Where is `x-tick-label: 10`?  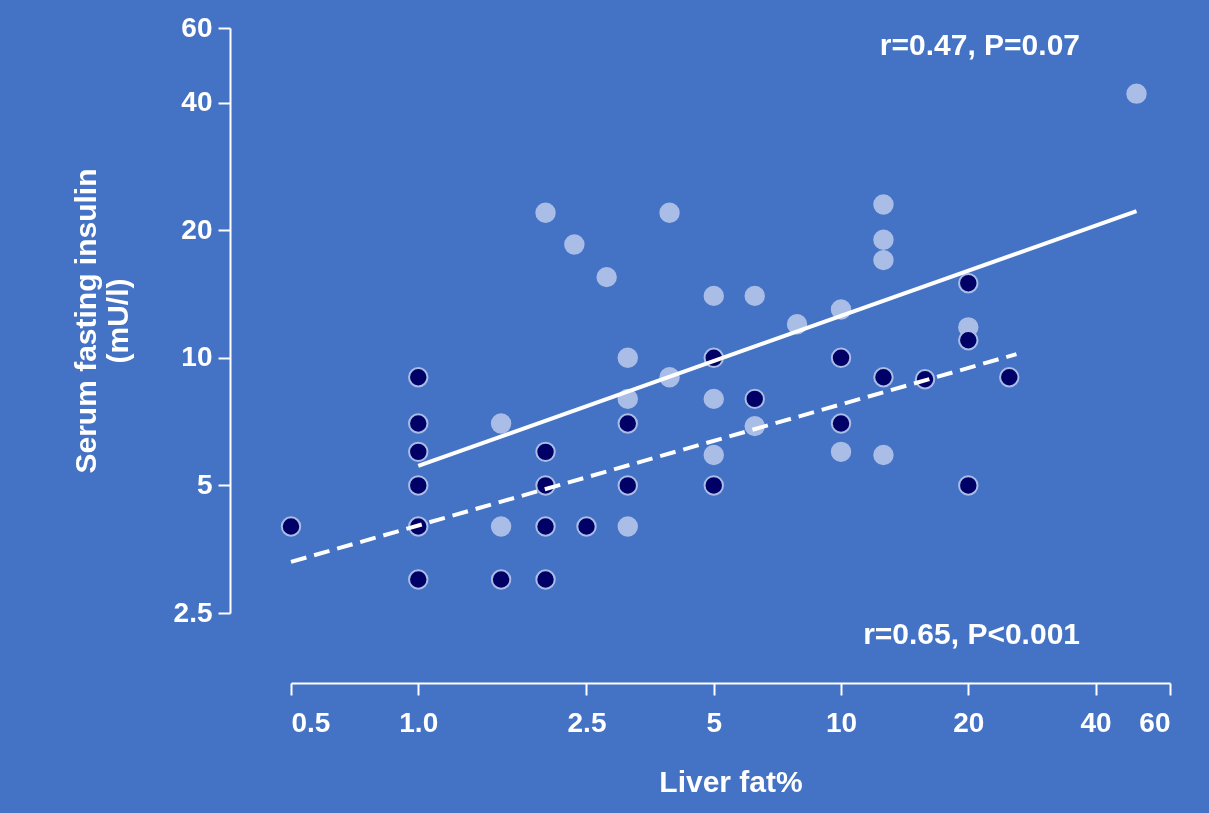
x-tick-label: 10 is located at coordinates (841, 722).